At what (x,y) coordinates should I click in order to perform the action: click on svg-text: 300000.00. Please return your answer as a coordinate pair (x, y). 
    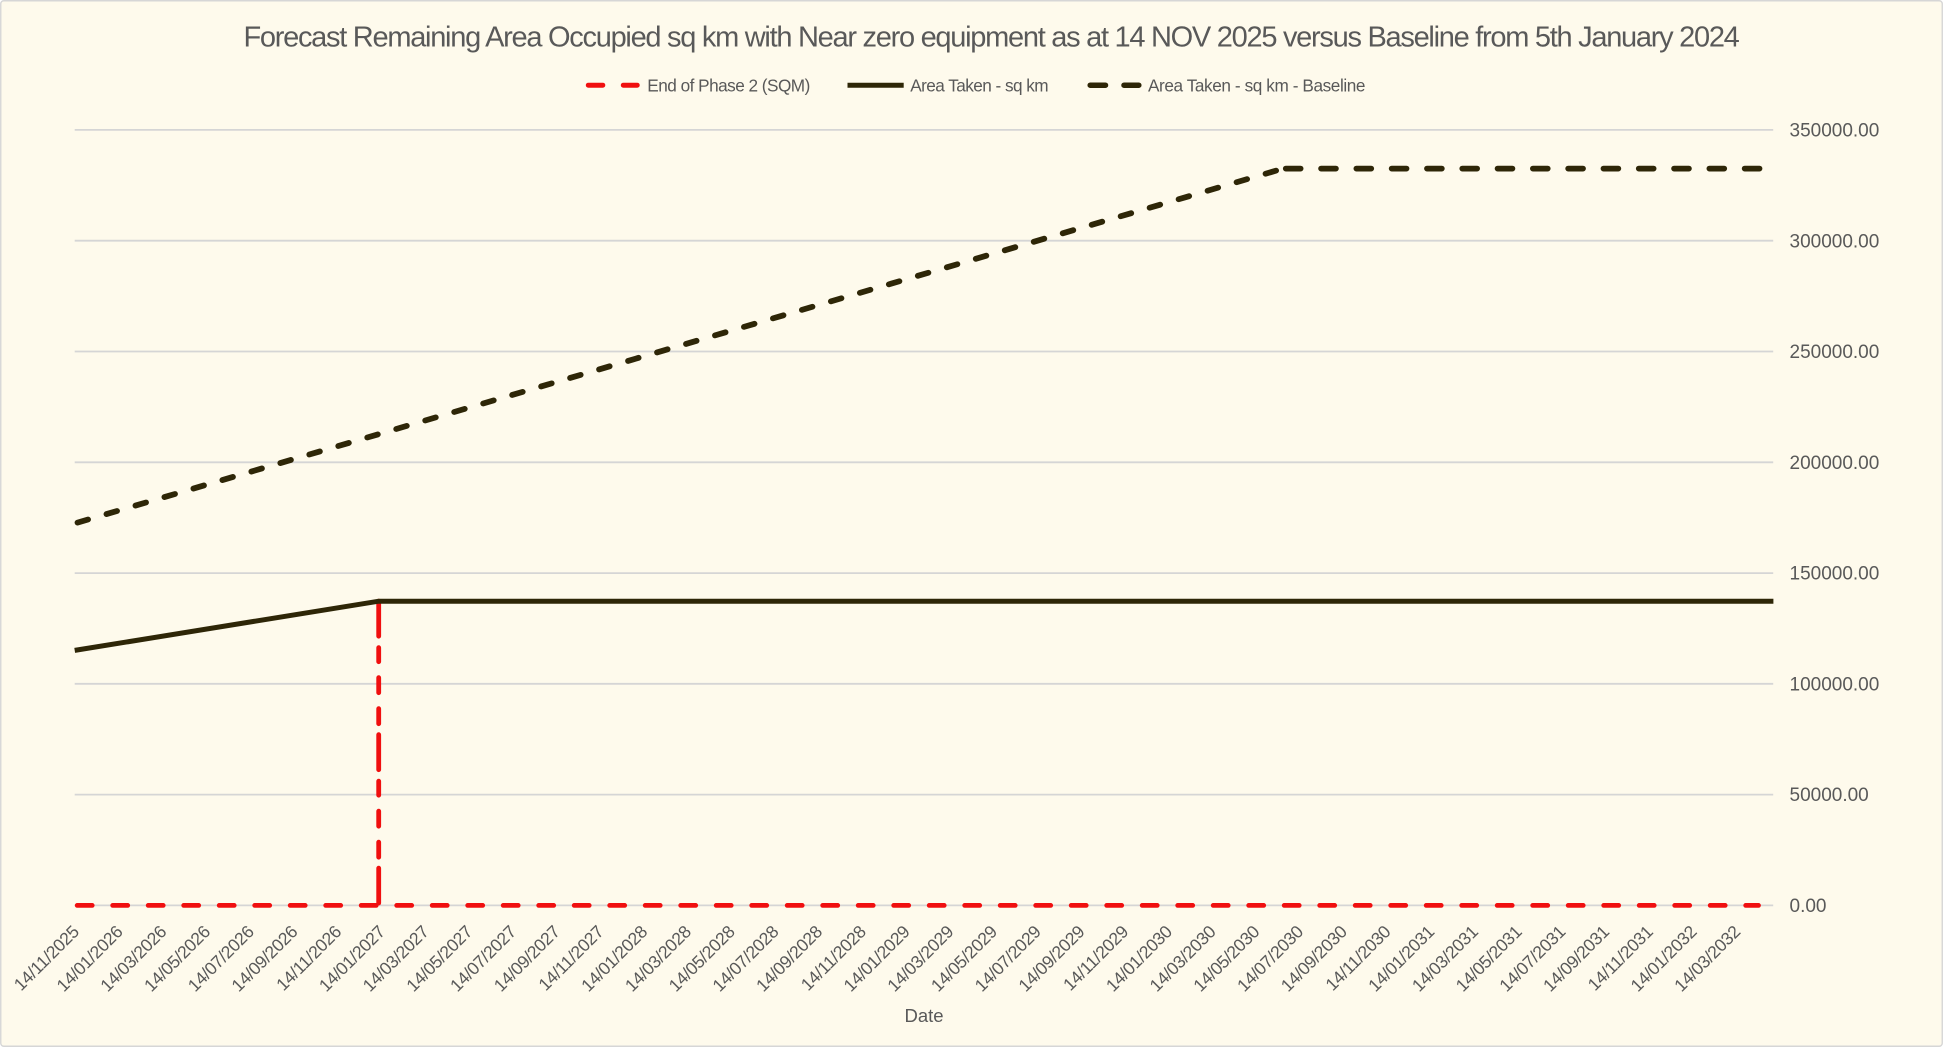
    Looking at the image, I should click on (1835, 241).